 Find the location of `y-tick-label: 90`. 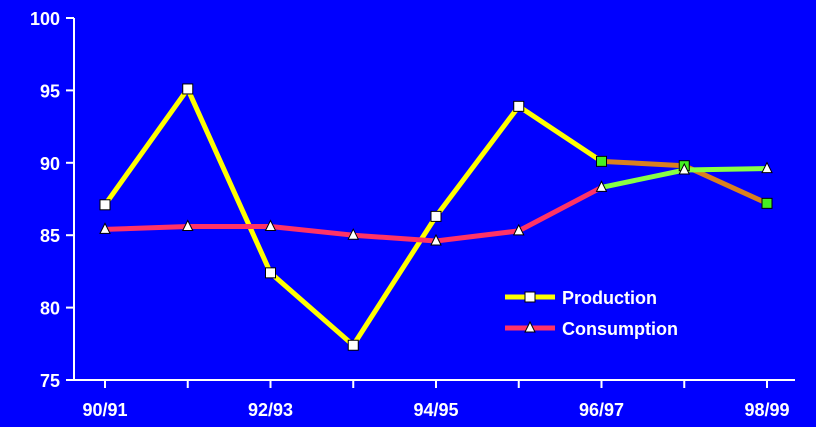

y-tick-label: 90 is located at coordinates (50, 164).